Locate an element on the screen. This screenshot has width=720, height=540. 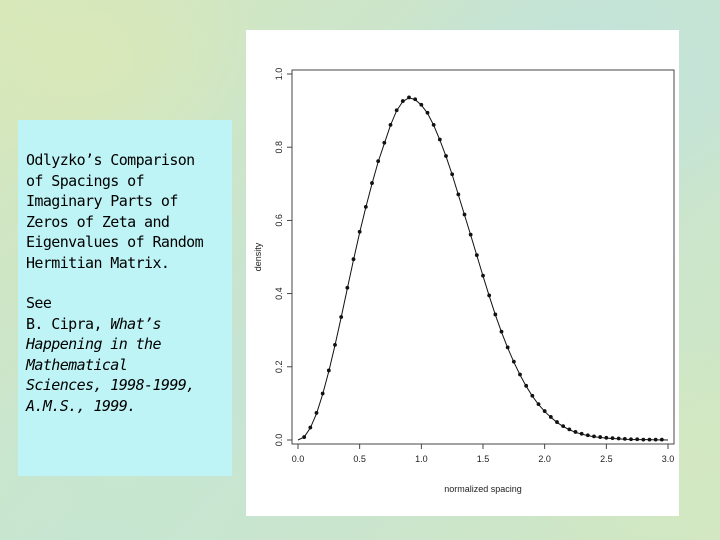
citation-line: B. Cipra, What’s is located at coordinates (126, 324).